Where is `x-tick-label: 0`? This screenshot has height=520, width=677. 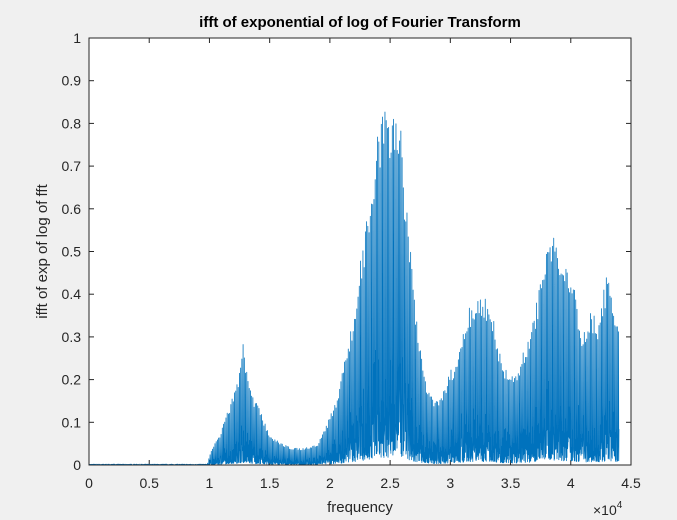
x-tick-label: 0 is located at coordinates (89, 483).